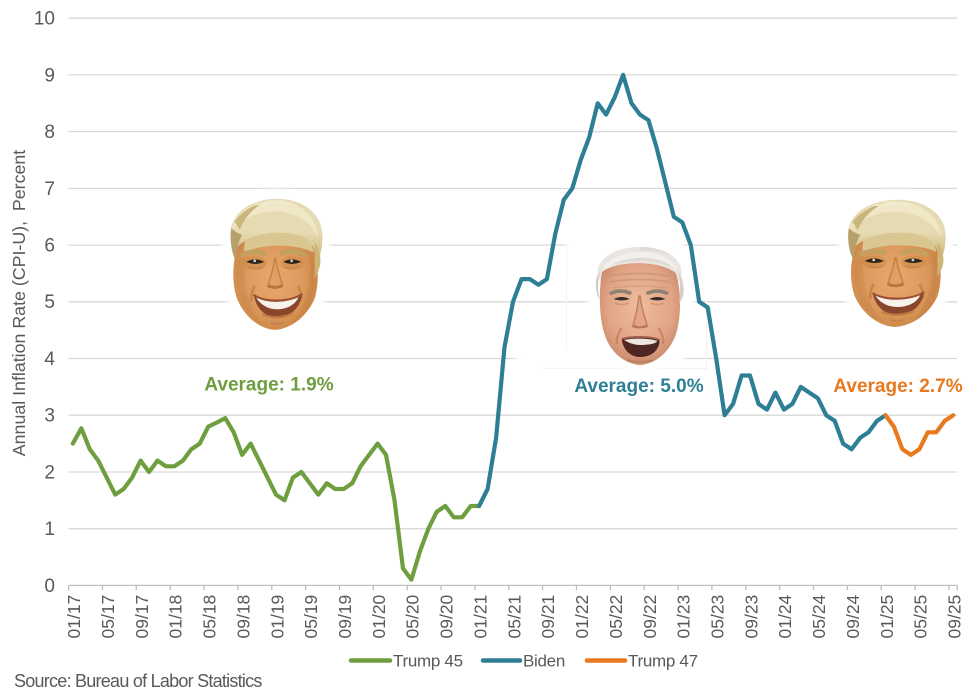 The width and height of the screenshot is (973, 694). Describe the element at coordinates (49, 246) in the screenshot. I see `svg-text: 6` at that location.